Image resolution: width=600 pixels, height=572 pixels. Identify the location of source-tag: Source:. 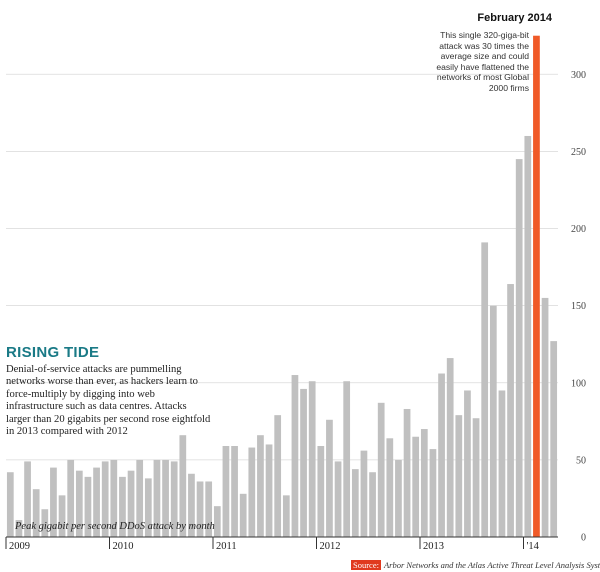
(366, 565).